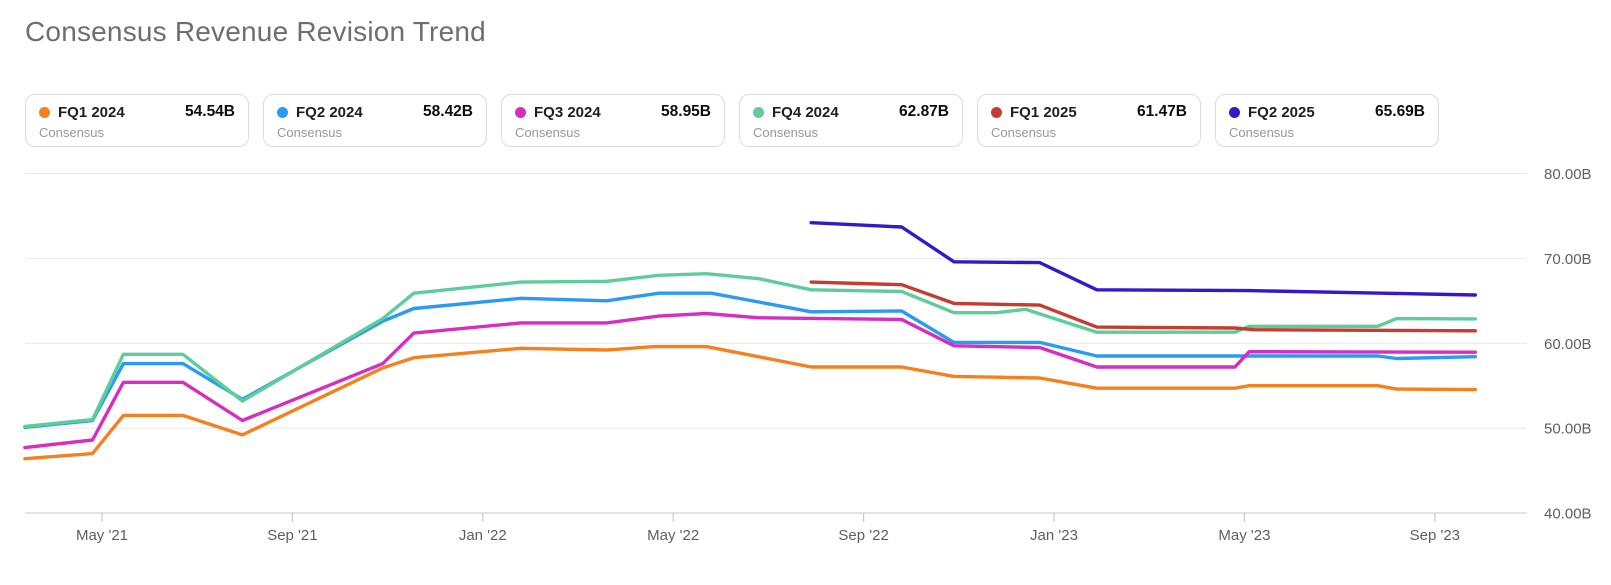 The image size is (1611, 585). I want to click on legend-value: 65.69B, so click(1400, 111).